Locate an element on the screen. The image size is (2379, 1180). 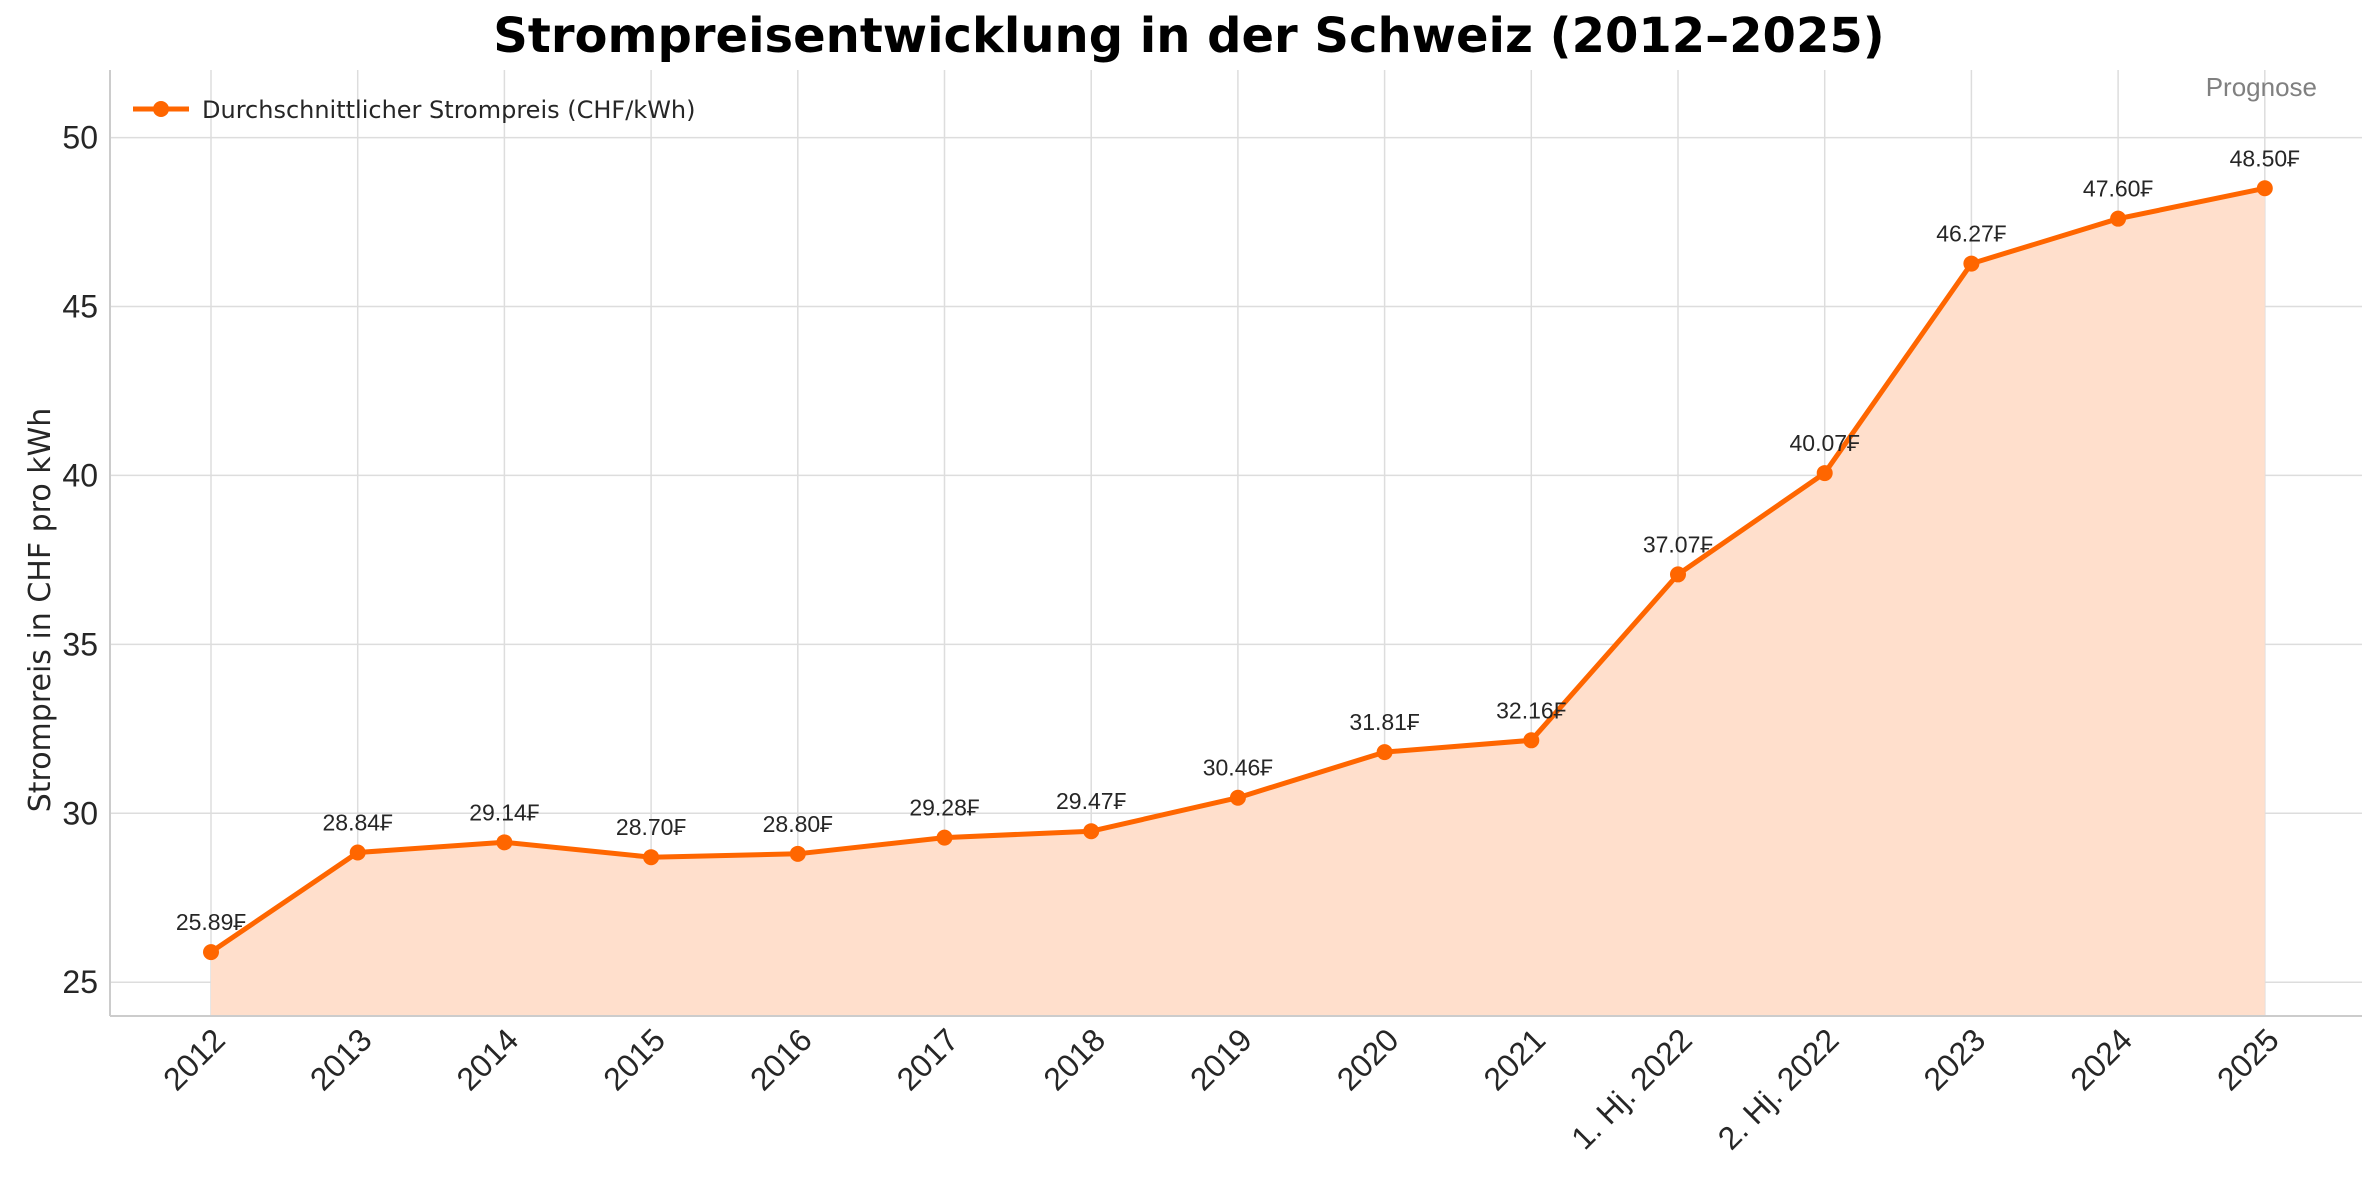
legend: Durchschnittlicher Strompreis (CHF/kWh) is located at coordinates (414, 110).